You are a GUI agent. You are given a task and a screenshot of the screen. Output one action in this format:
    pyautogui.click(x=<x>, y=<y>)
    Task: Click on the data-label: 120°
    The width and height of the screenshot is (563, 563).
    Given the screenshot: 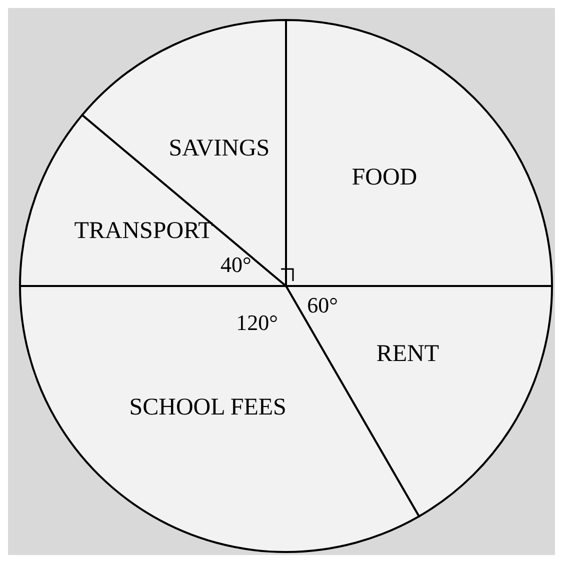 What is the action you would take?
    pyautogui.click(x=257, y=323)
    